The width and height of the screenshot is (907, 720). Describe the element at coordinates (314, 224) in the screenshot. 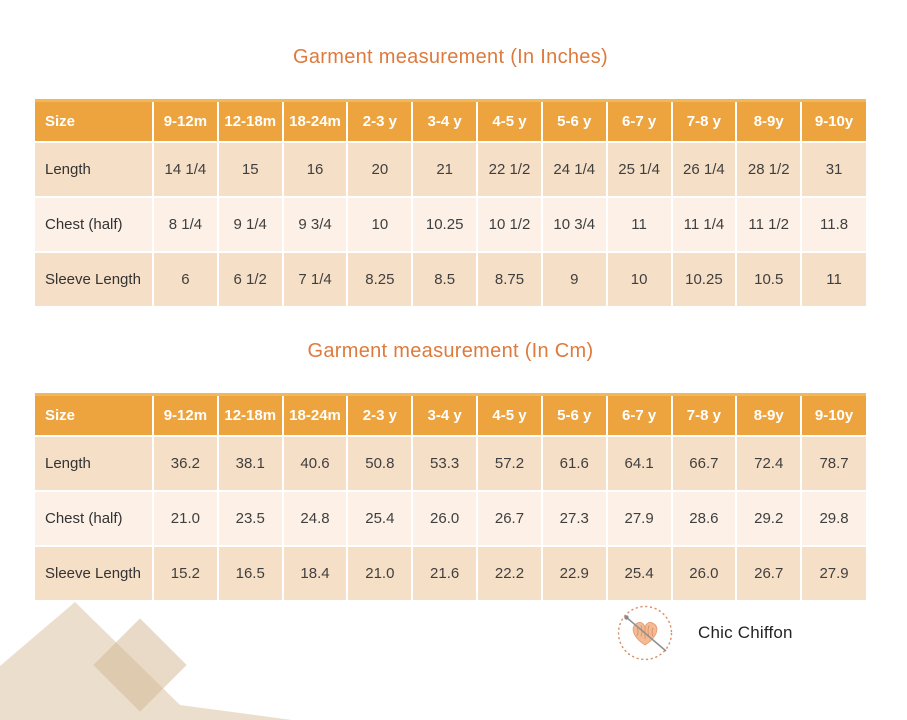

I see `value-cell: 9 3/4` at that location.